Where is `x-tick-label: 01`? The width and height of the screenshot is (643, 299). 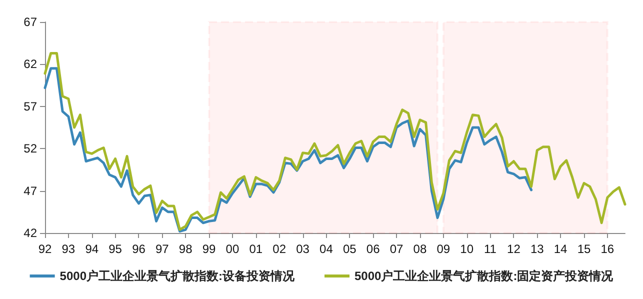
x-tick-label: 01 is located at coordinates (256, 249).